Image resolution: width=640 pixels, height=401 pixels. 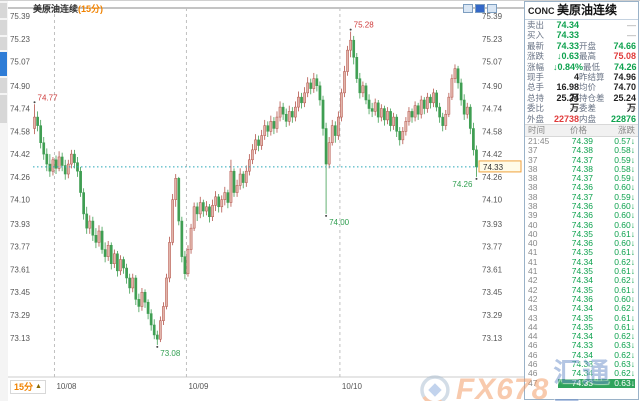 I want to click on y-axis-label: 74.58, so click(x=492, y=131).